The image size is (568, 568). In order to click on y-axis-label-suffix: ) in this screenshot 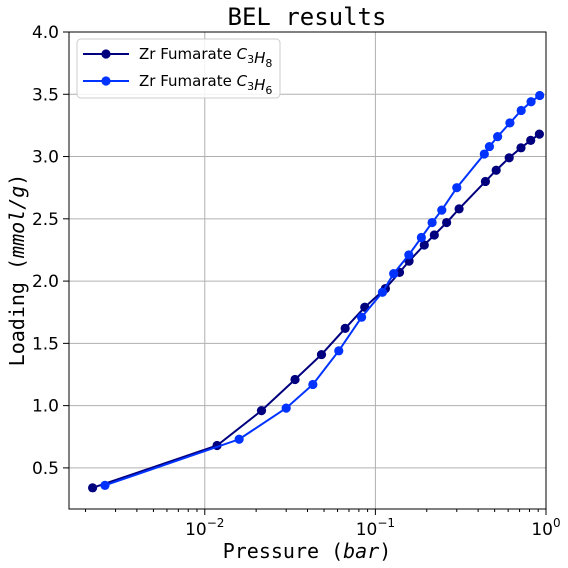, I will do `click(17, 180)`.